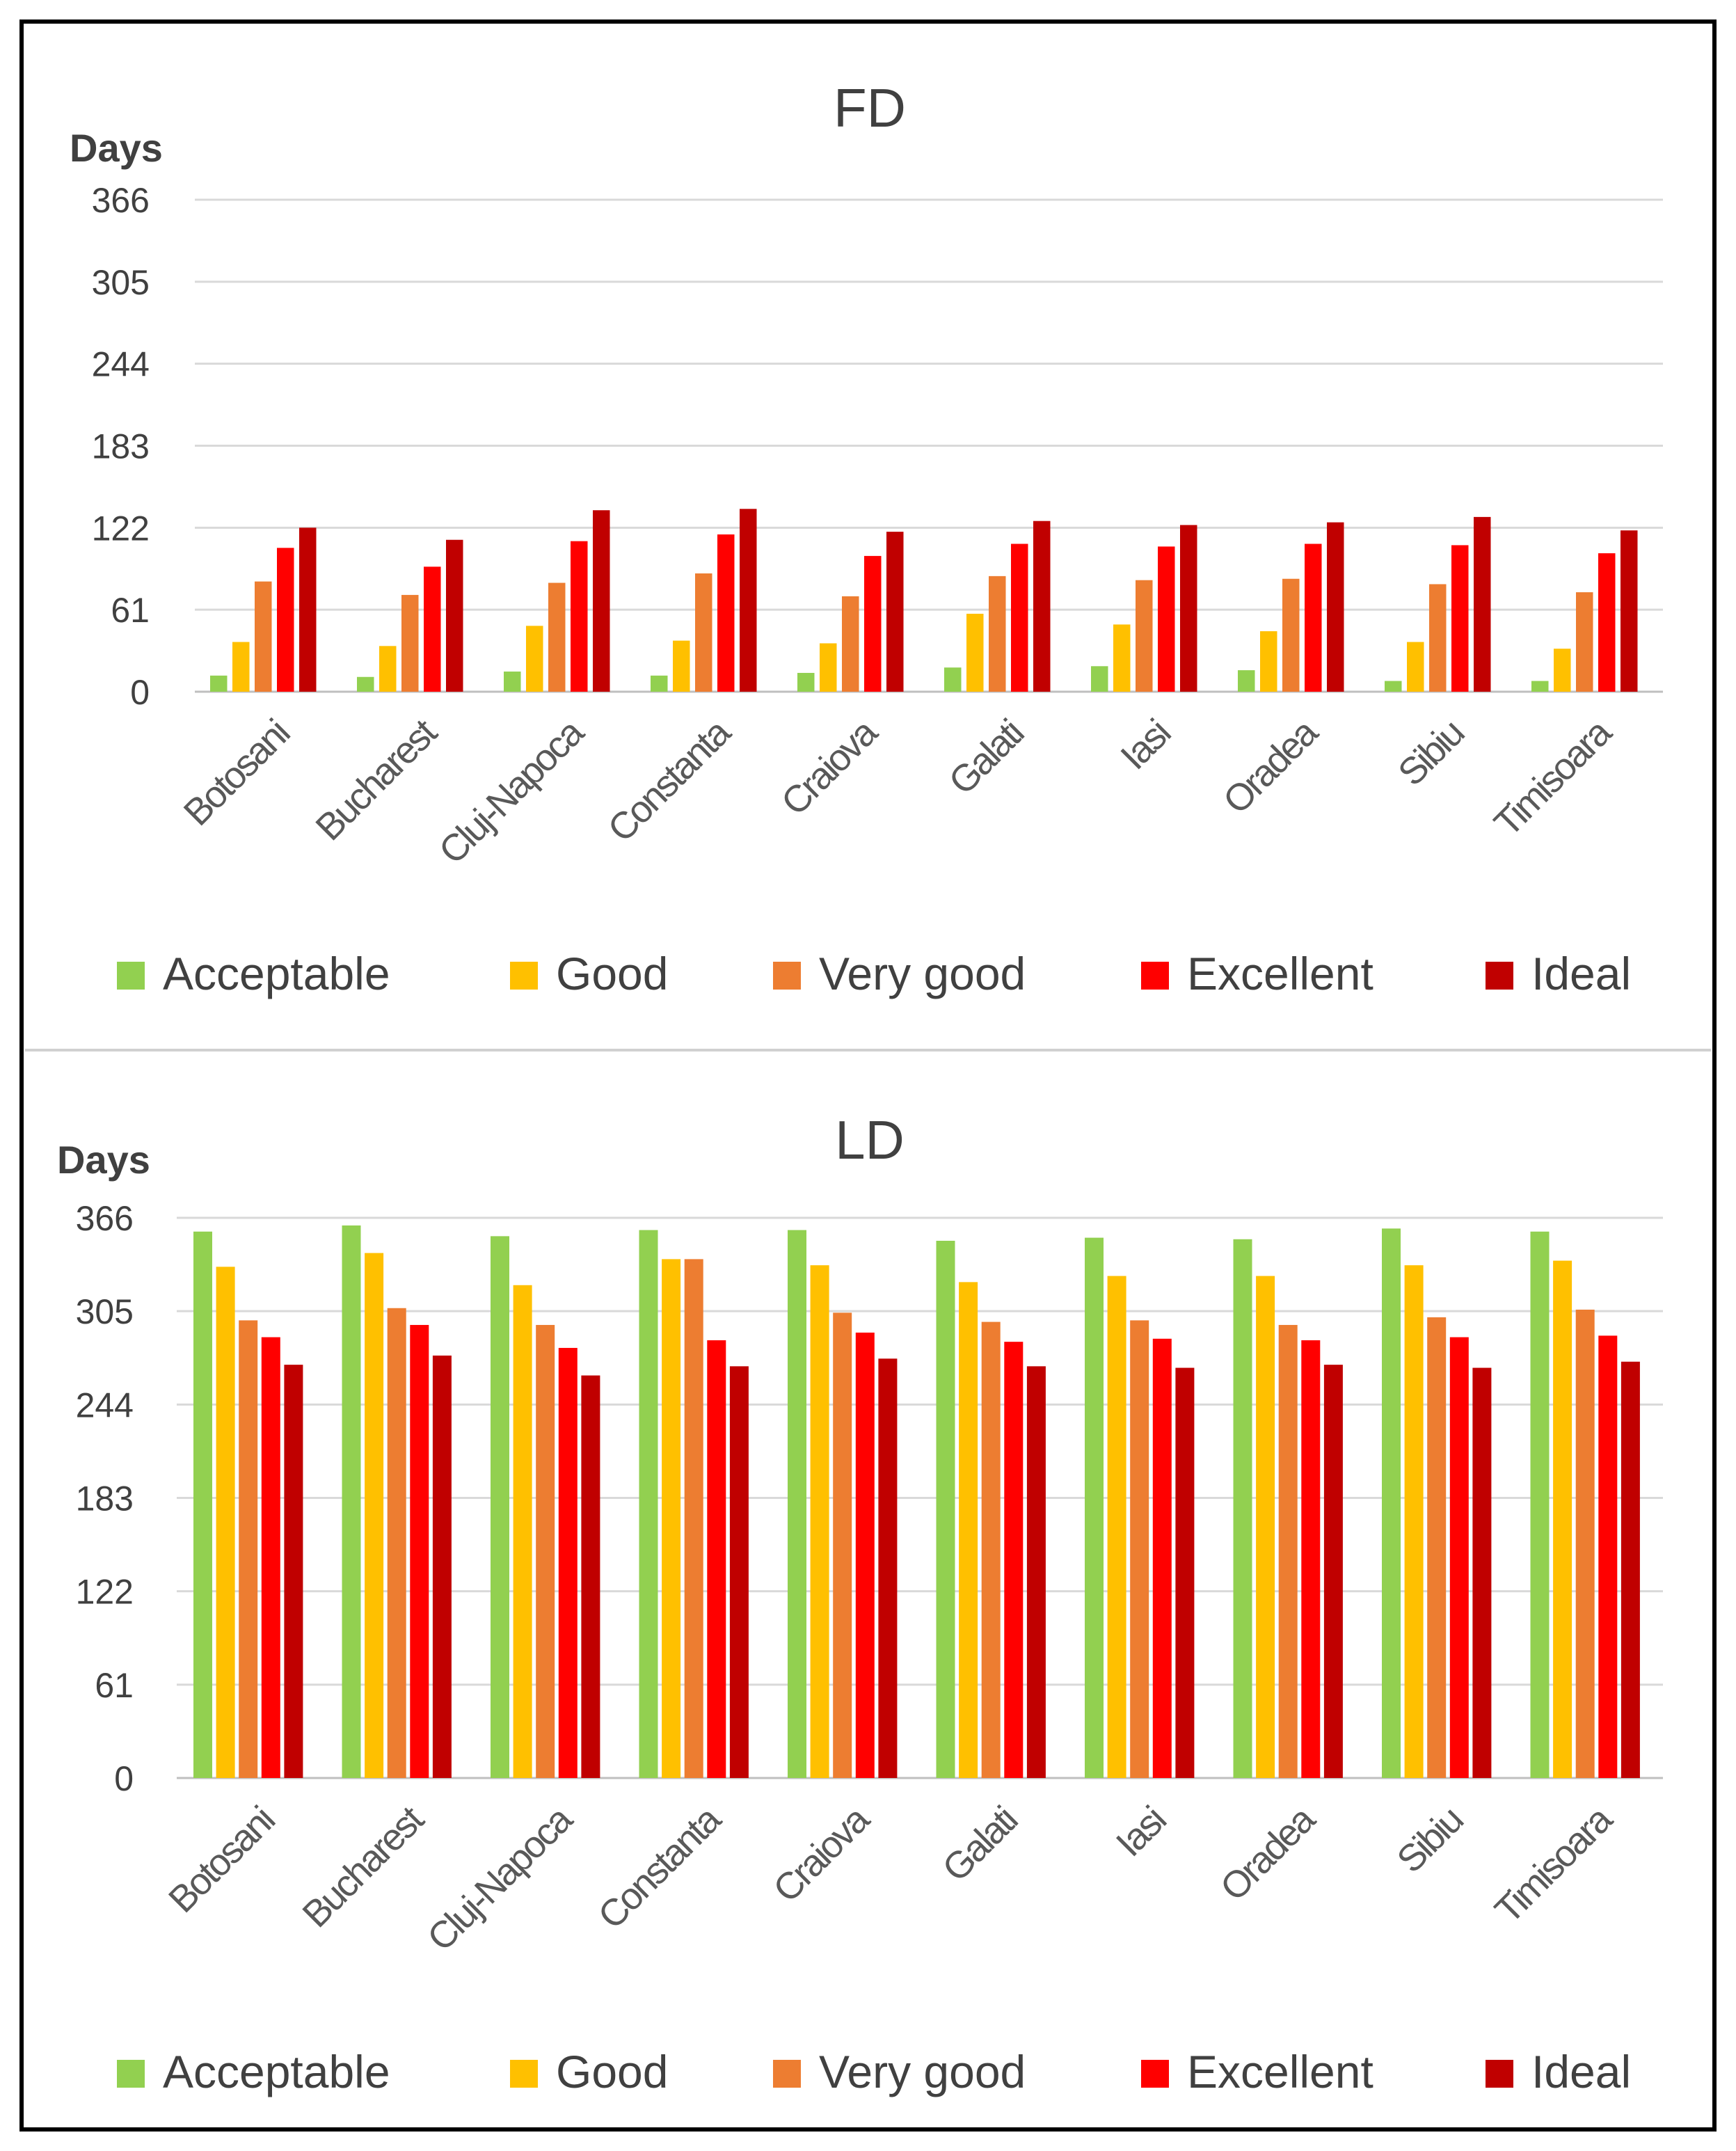  What do you see at coordinates (105, 1405) in the screenshot?
I see `y-tick-label: 244` at bounding box center [105, 1405].